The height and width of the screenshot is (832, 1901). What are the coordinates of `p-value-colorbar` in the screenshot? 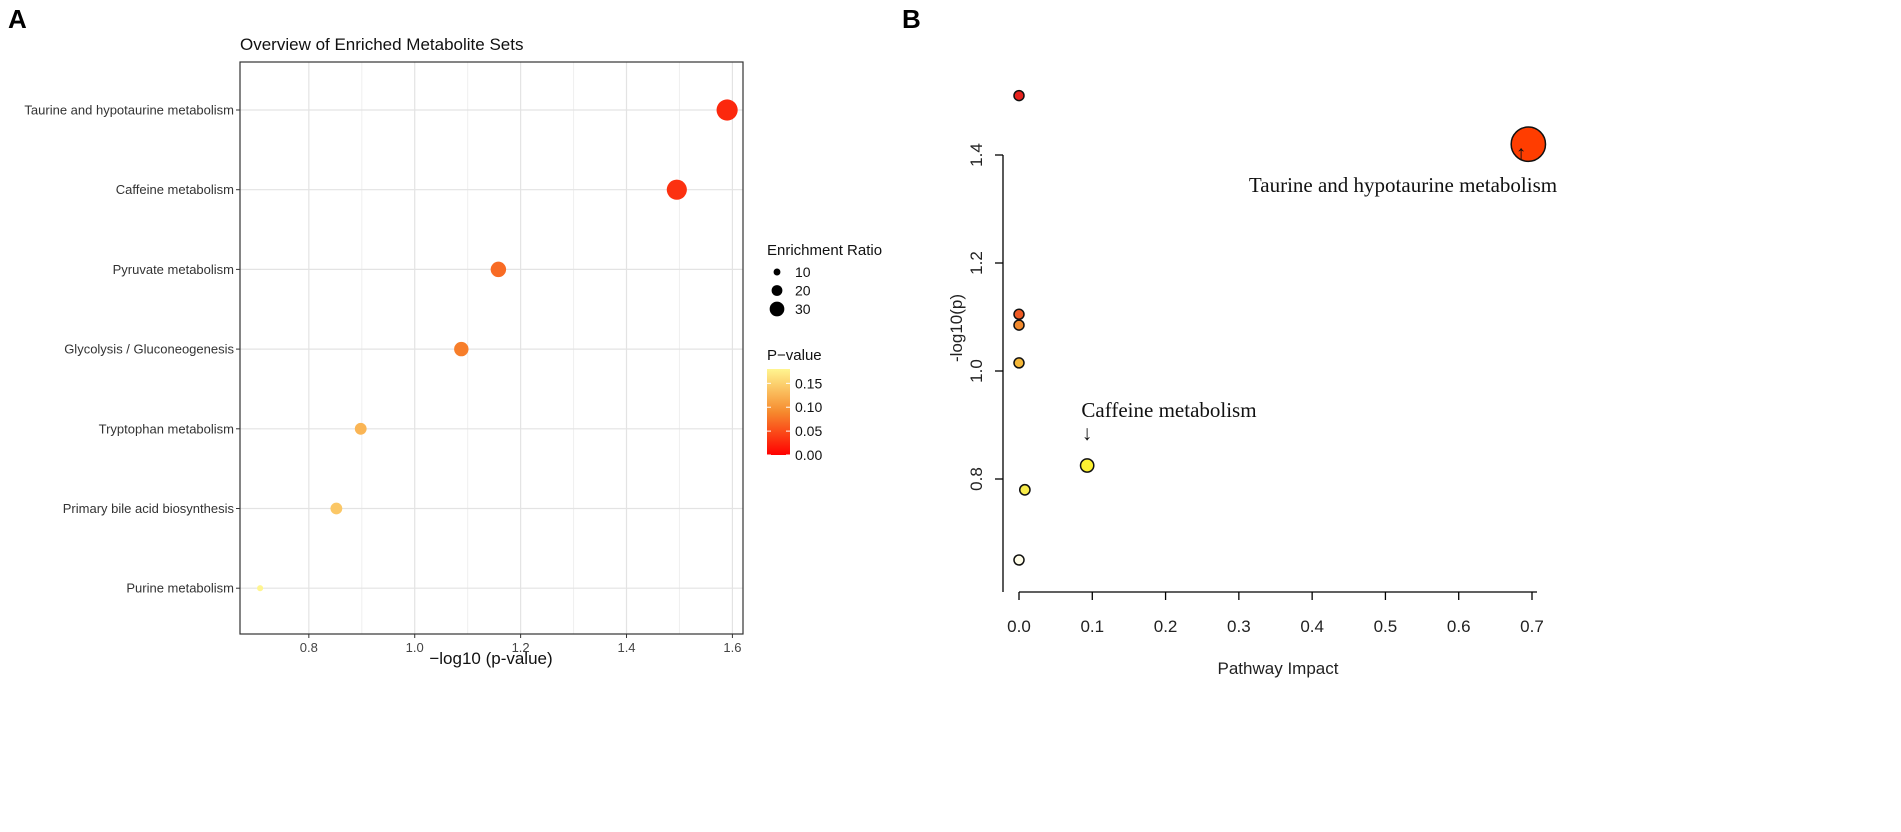 It's located at (778, 412).